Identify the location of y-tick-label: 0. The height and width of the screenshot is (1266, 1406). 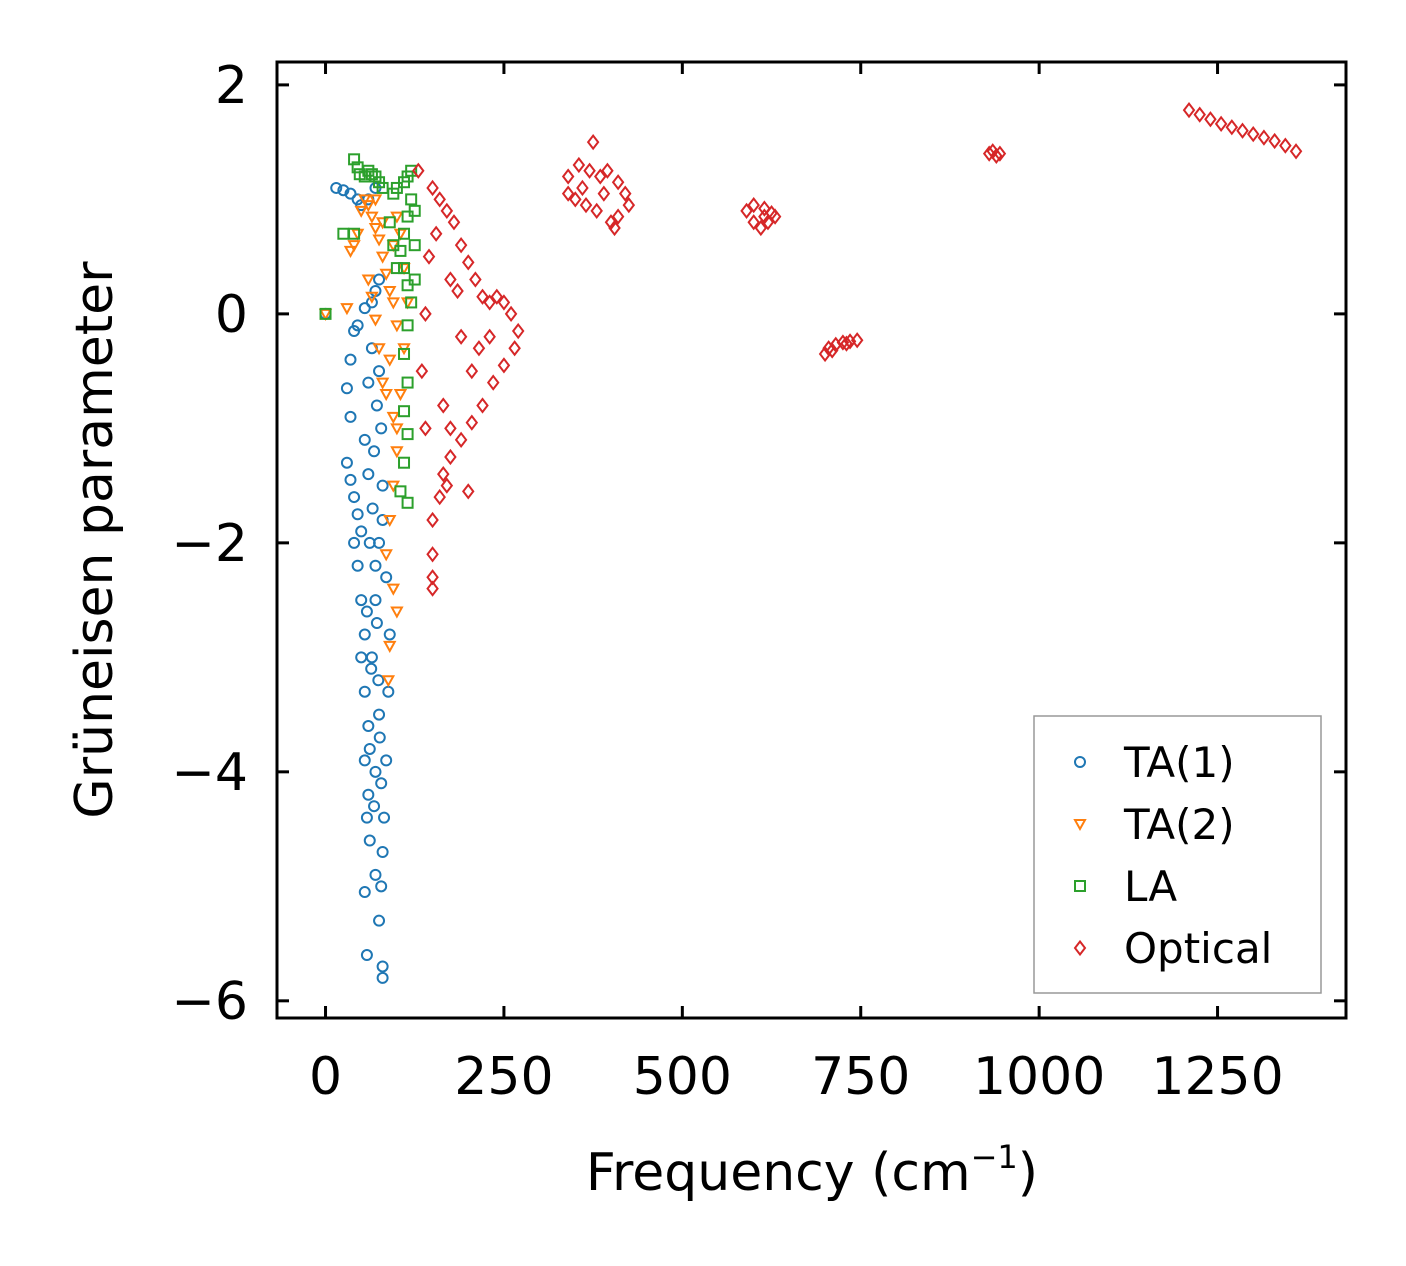
(231, 315).